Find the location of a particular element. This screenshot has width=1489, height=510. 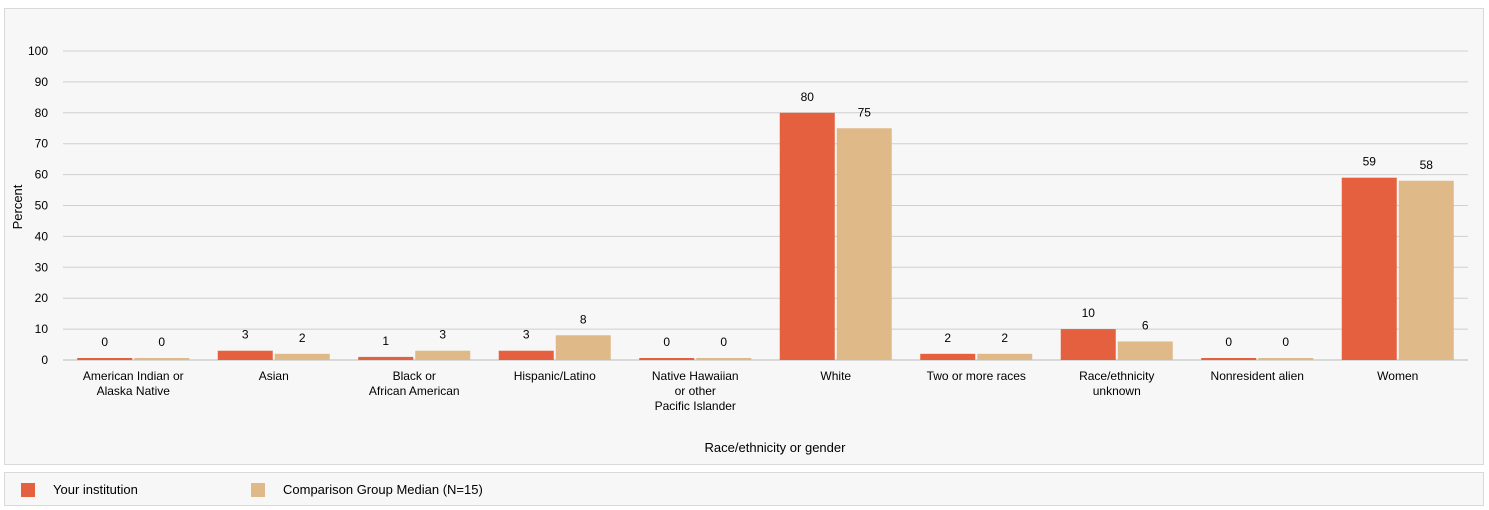

y-tick-label: 10 is located at coordinates (42, 329).